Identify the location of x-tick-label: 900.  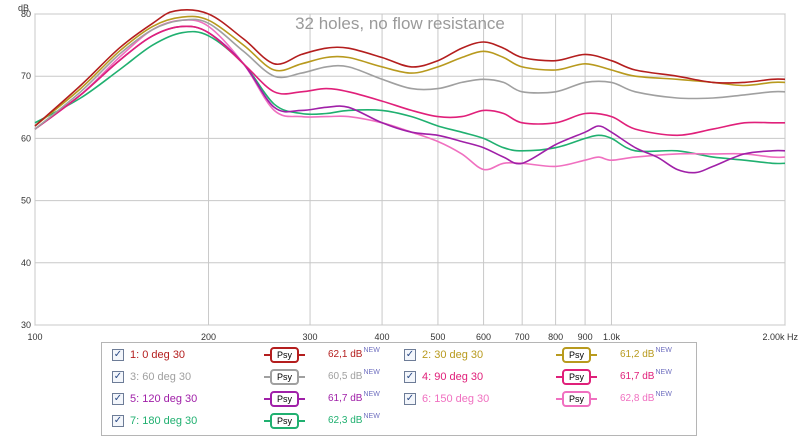
(585, 336).